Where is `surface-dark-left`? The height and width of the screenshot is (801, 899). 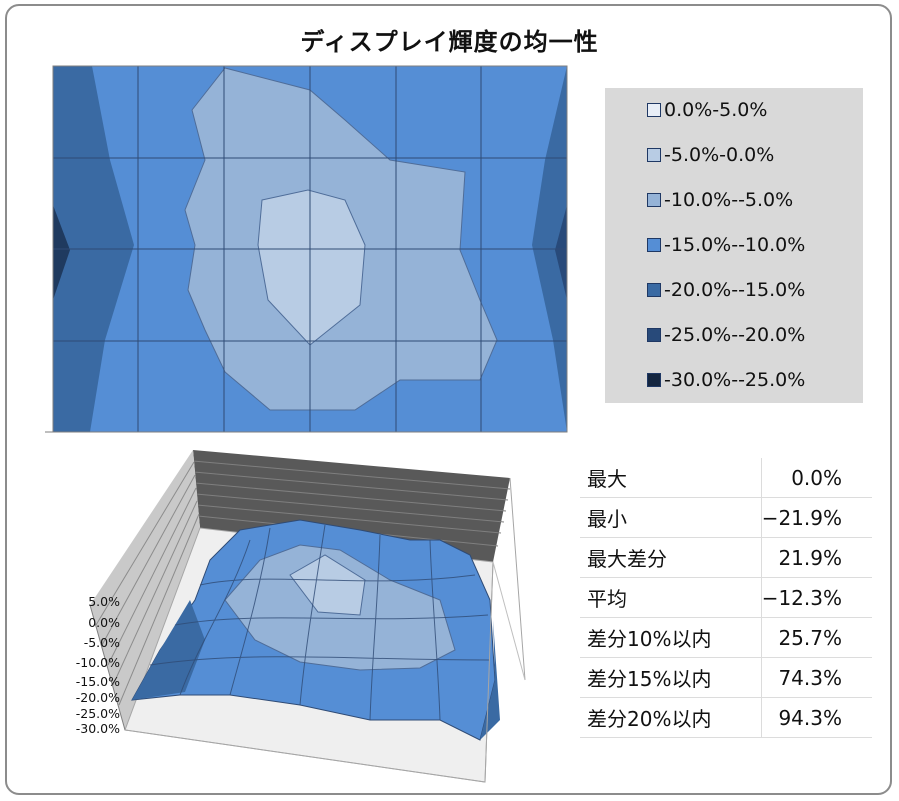 surface-dark-left is located at coordinates (168, 650).